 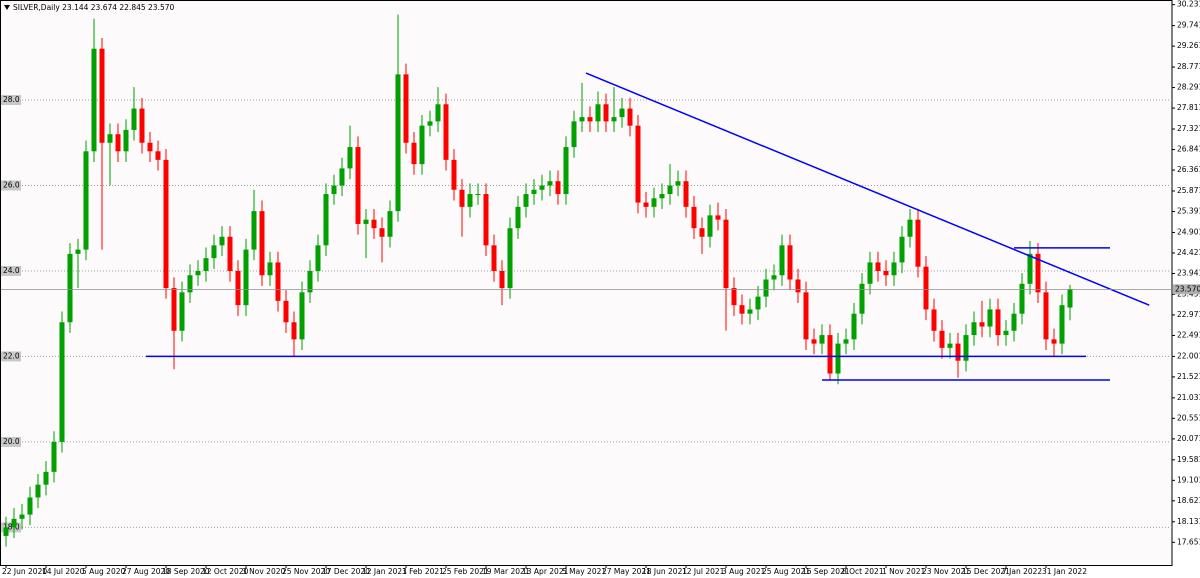 I want to click on y-tick-label: 25.391, so click(x=1188, y=211).